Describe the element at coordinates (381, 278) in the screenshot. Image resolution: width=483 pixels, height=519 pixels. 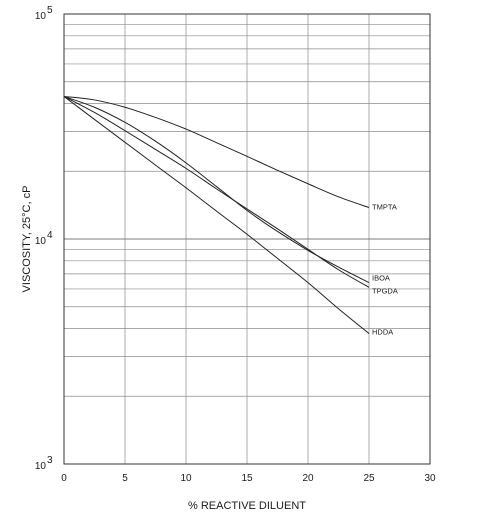
I see `series-label-iboa: IBOA` at that location.